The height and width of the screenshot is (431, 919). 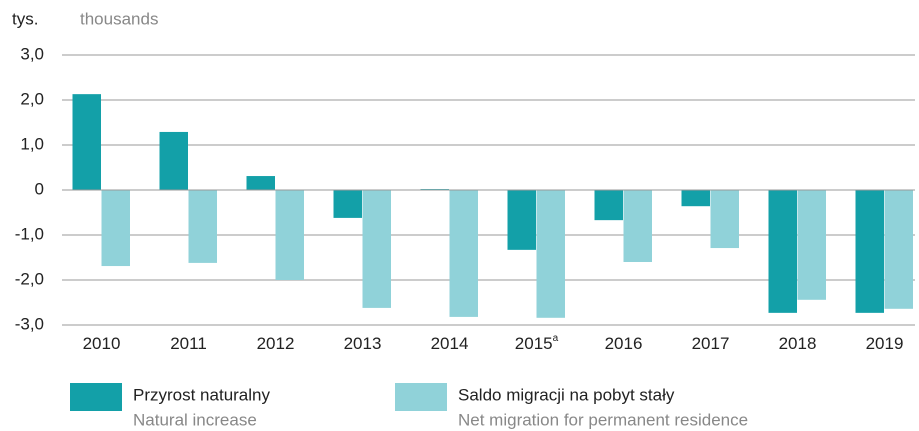 I want to click on x-tick-label: 2014, so click(x=450, y=343).